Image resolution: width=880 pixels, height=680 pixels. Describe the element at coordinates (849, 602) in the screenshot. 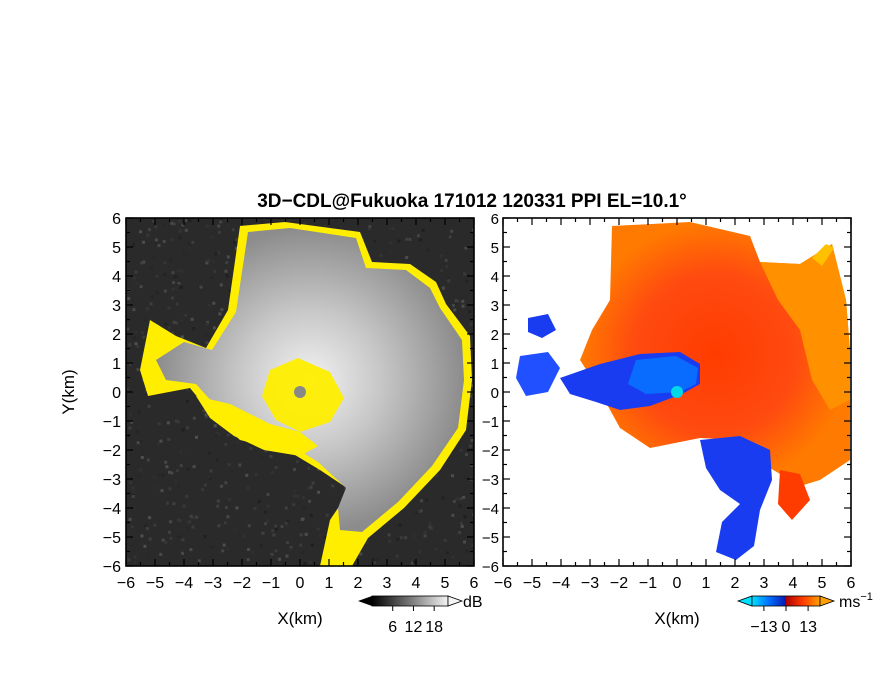

I see `velocity-colorbar-unit-base: ms` at that location.